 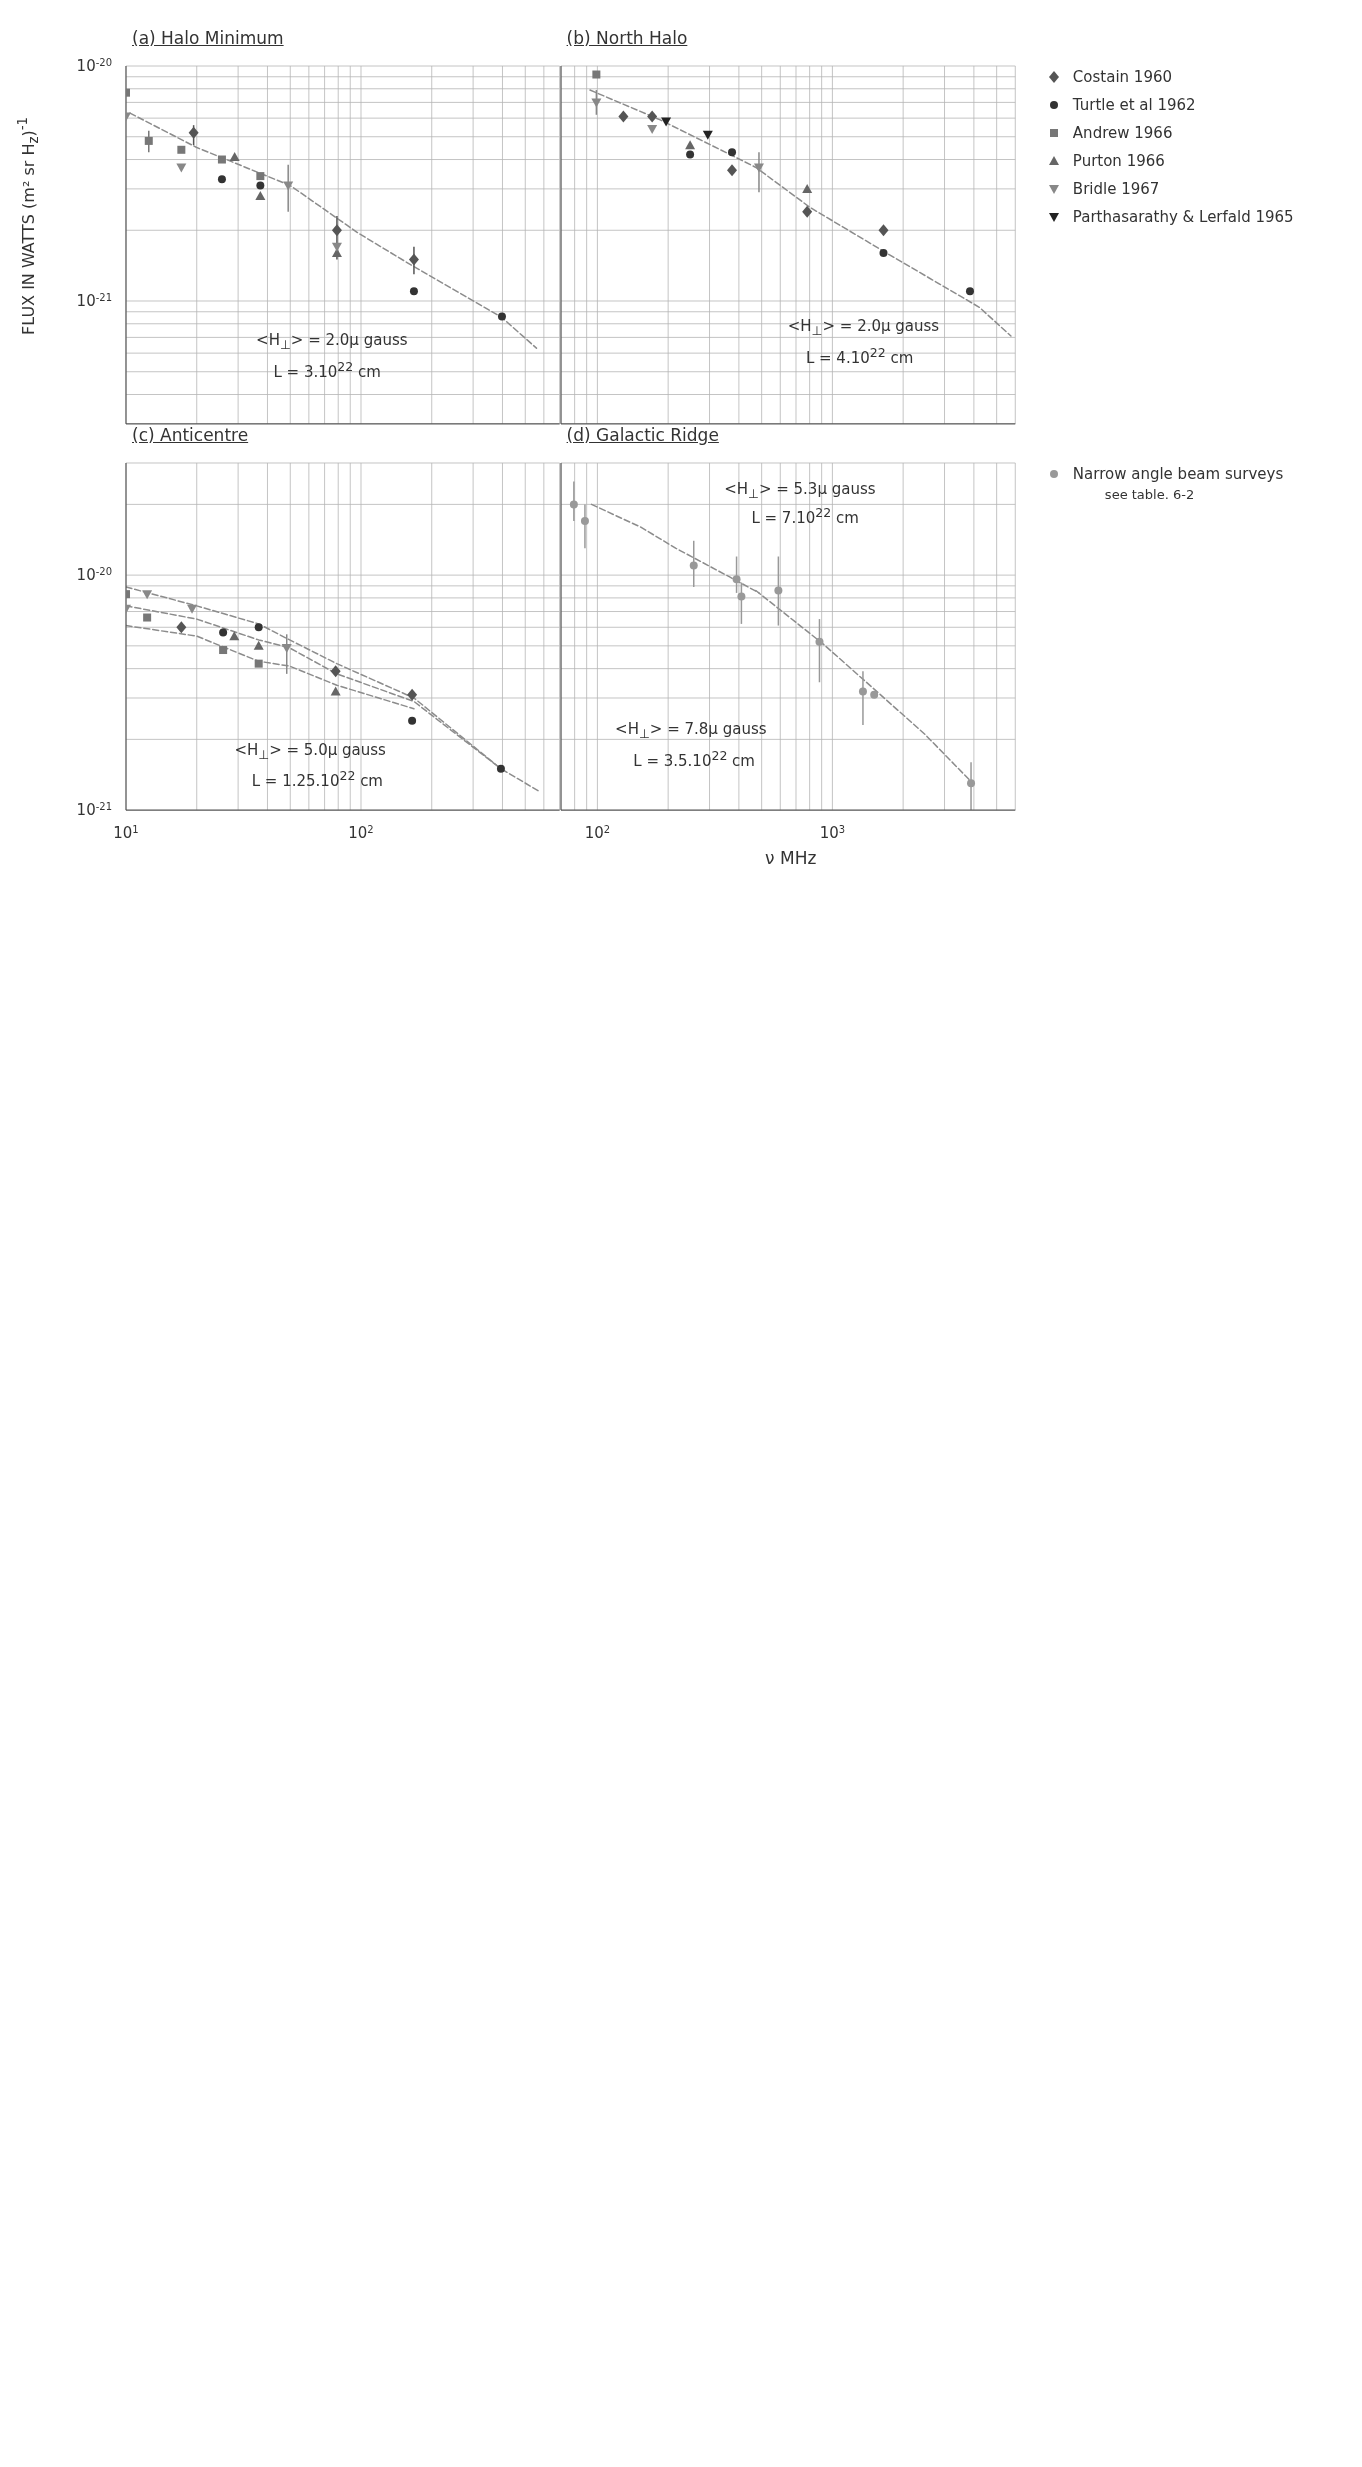 I want to click on annotation: L = 7.10$^{22}$ cm, so click(x=805, y=515).